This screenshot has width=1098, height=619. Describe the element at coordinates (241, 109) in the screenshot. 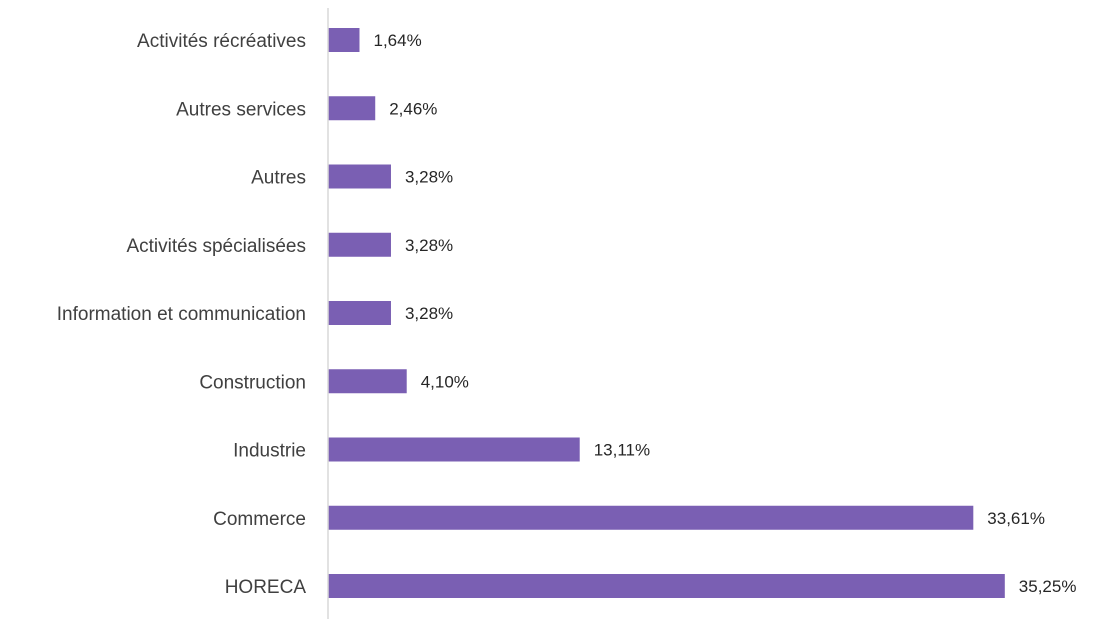

I see `category-label: Autres services` at that location.